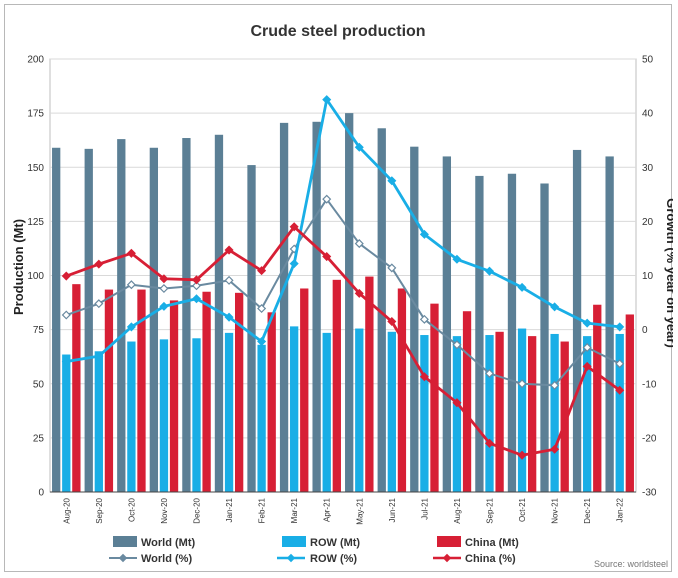 This screenshot has height=578, width=678. What do you see at coordinates (123, 558) in the screenshot?
I see `legend-marker-world-pct` at bounding box center [123, 558].